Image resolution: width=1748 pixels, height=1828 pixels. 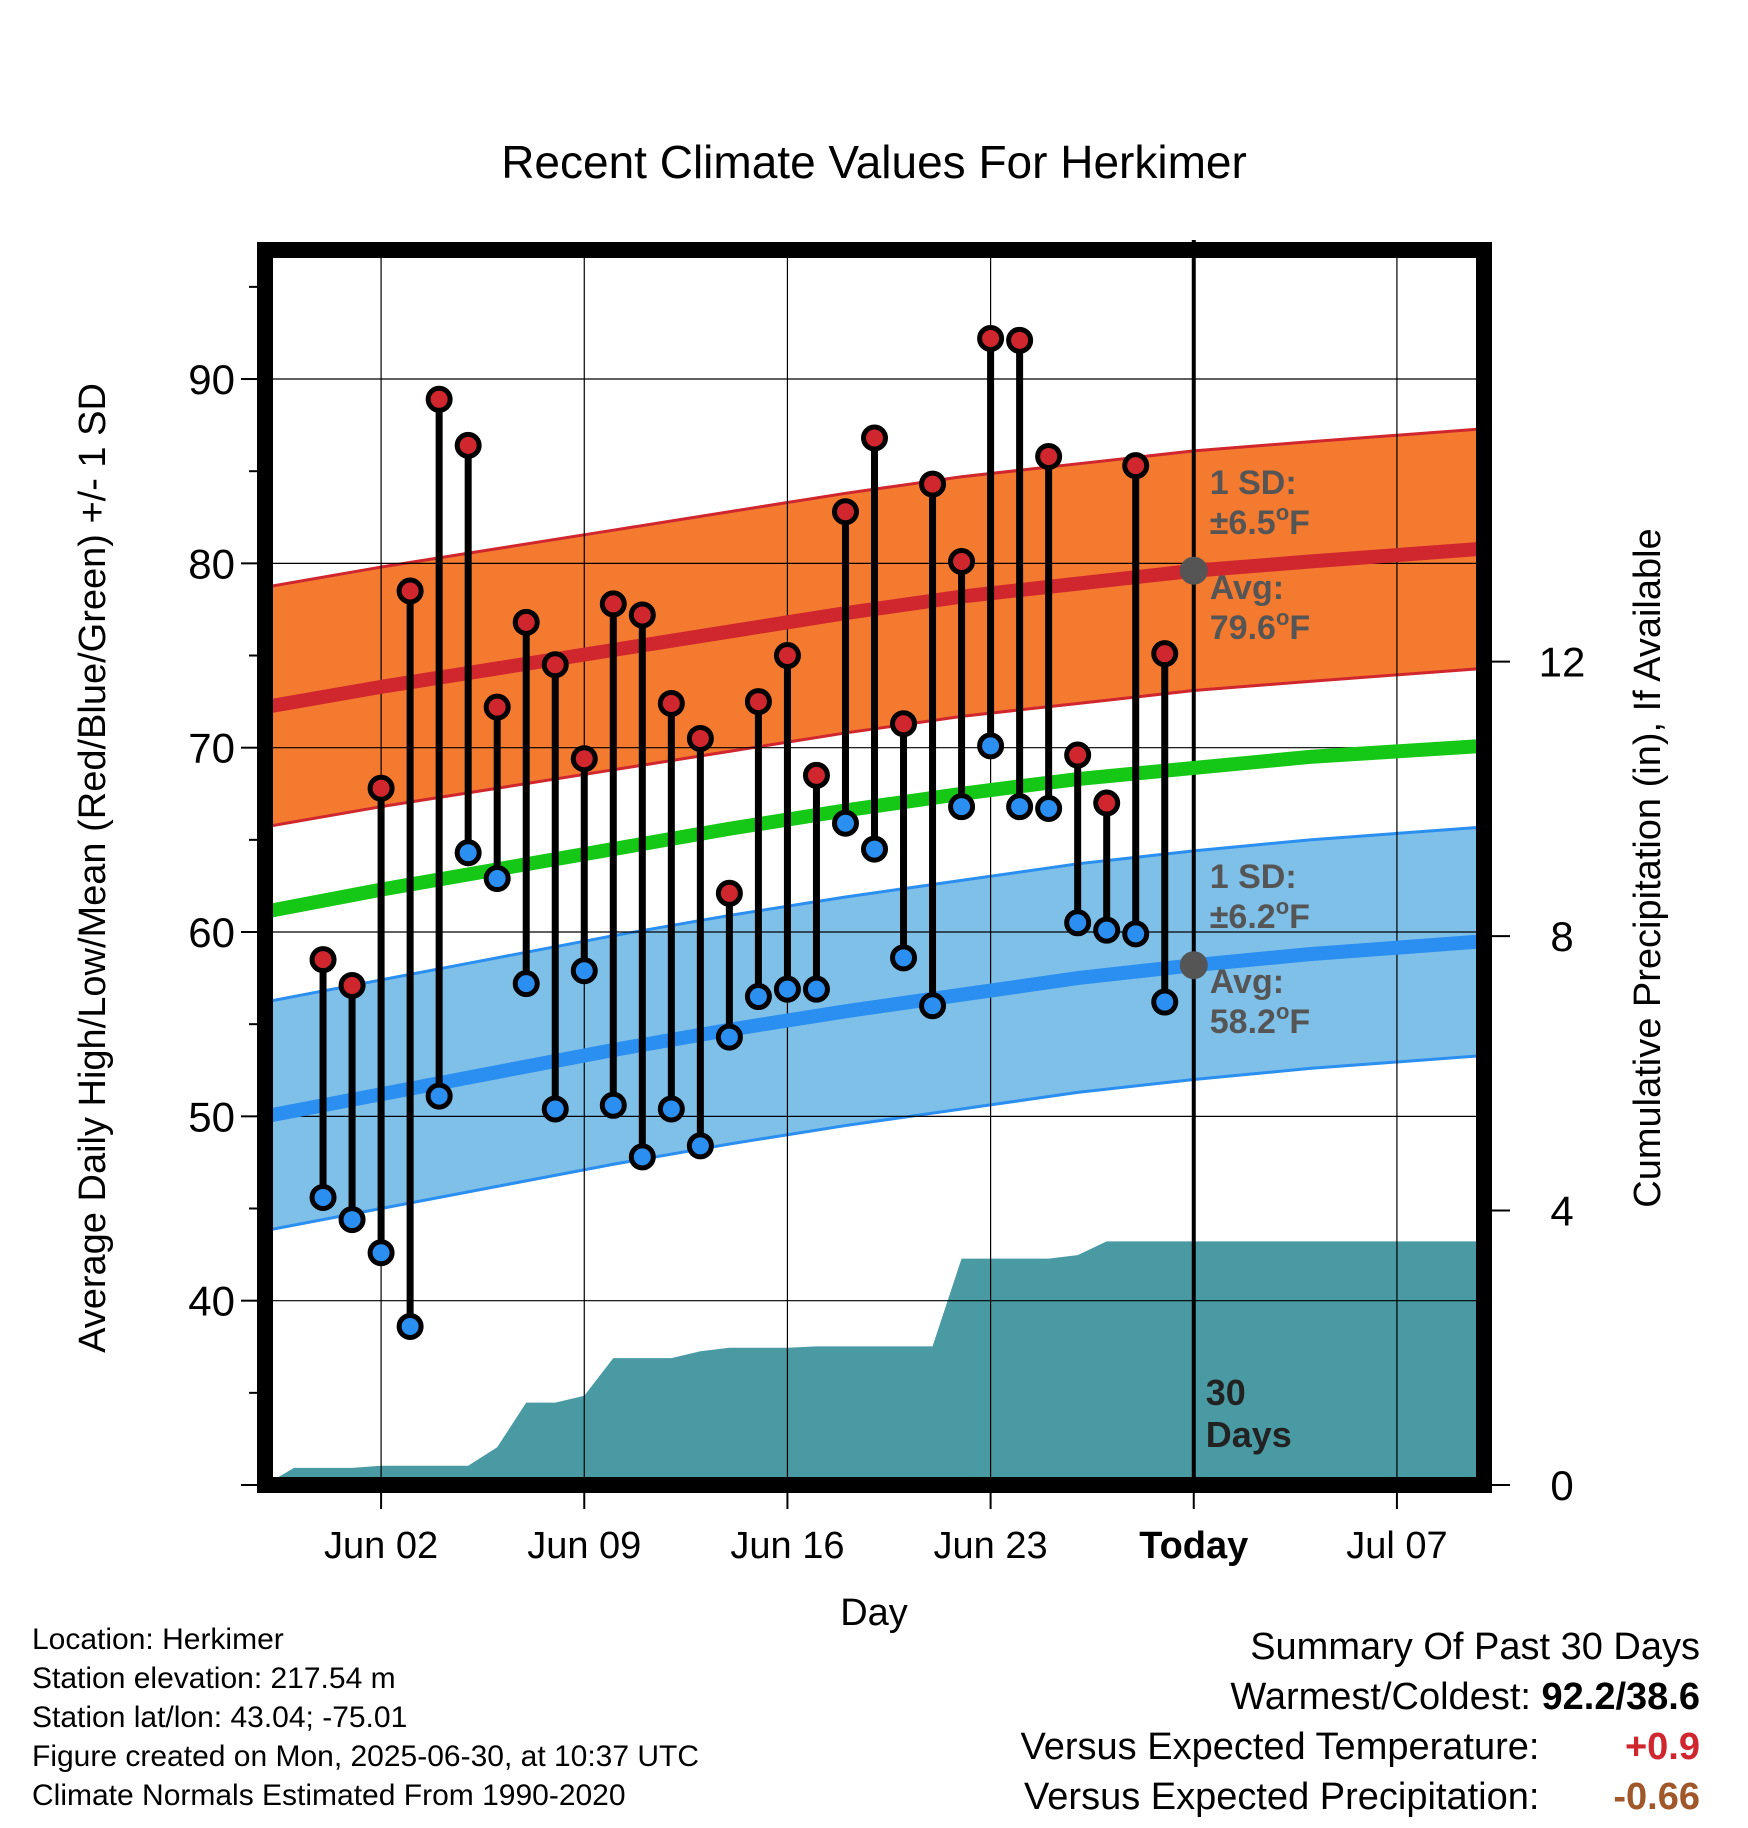 What do you see at coordinates (211, 1301) in the screenshot?
I see `y-tick-label: 40` at bounding box center [211, 1301].